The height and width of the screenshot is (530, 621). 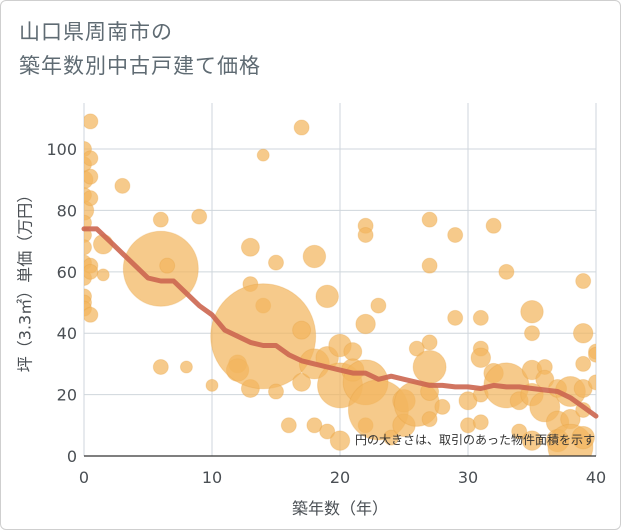 I want to click on x-tick-label: 30, so click(x=468, y=477).